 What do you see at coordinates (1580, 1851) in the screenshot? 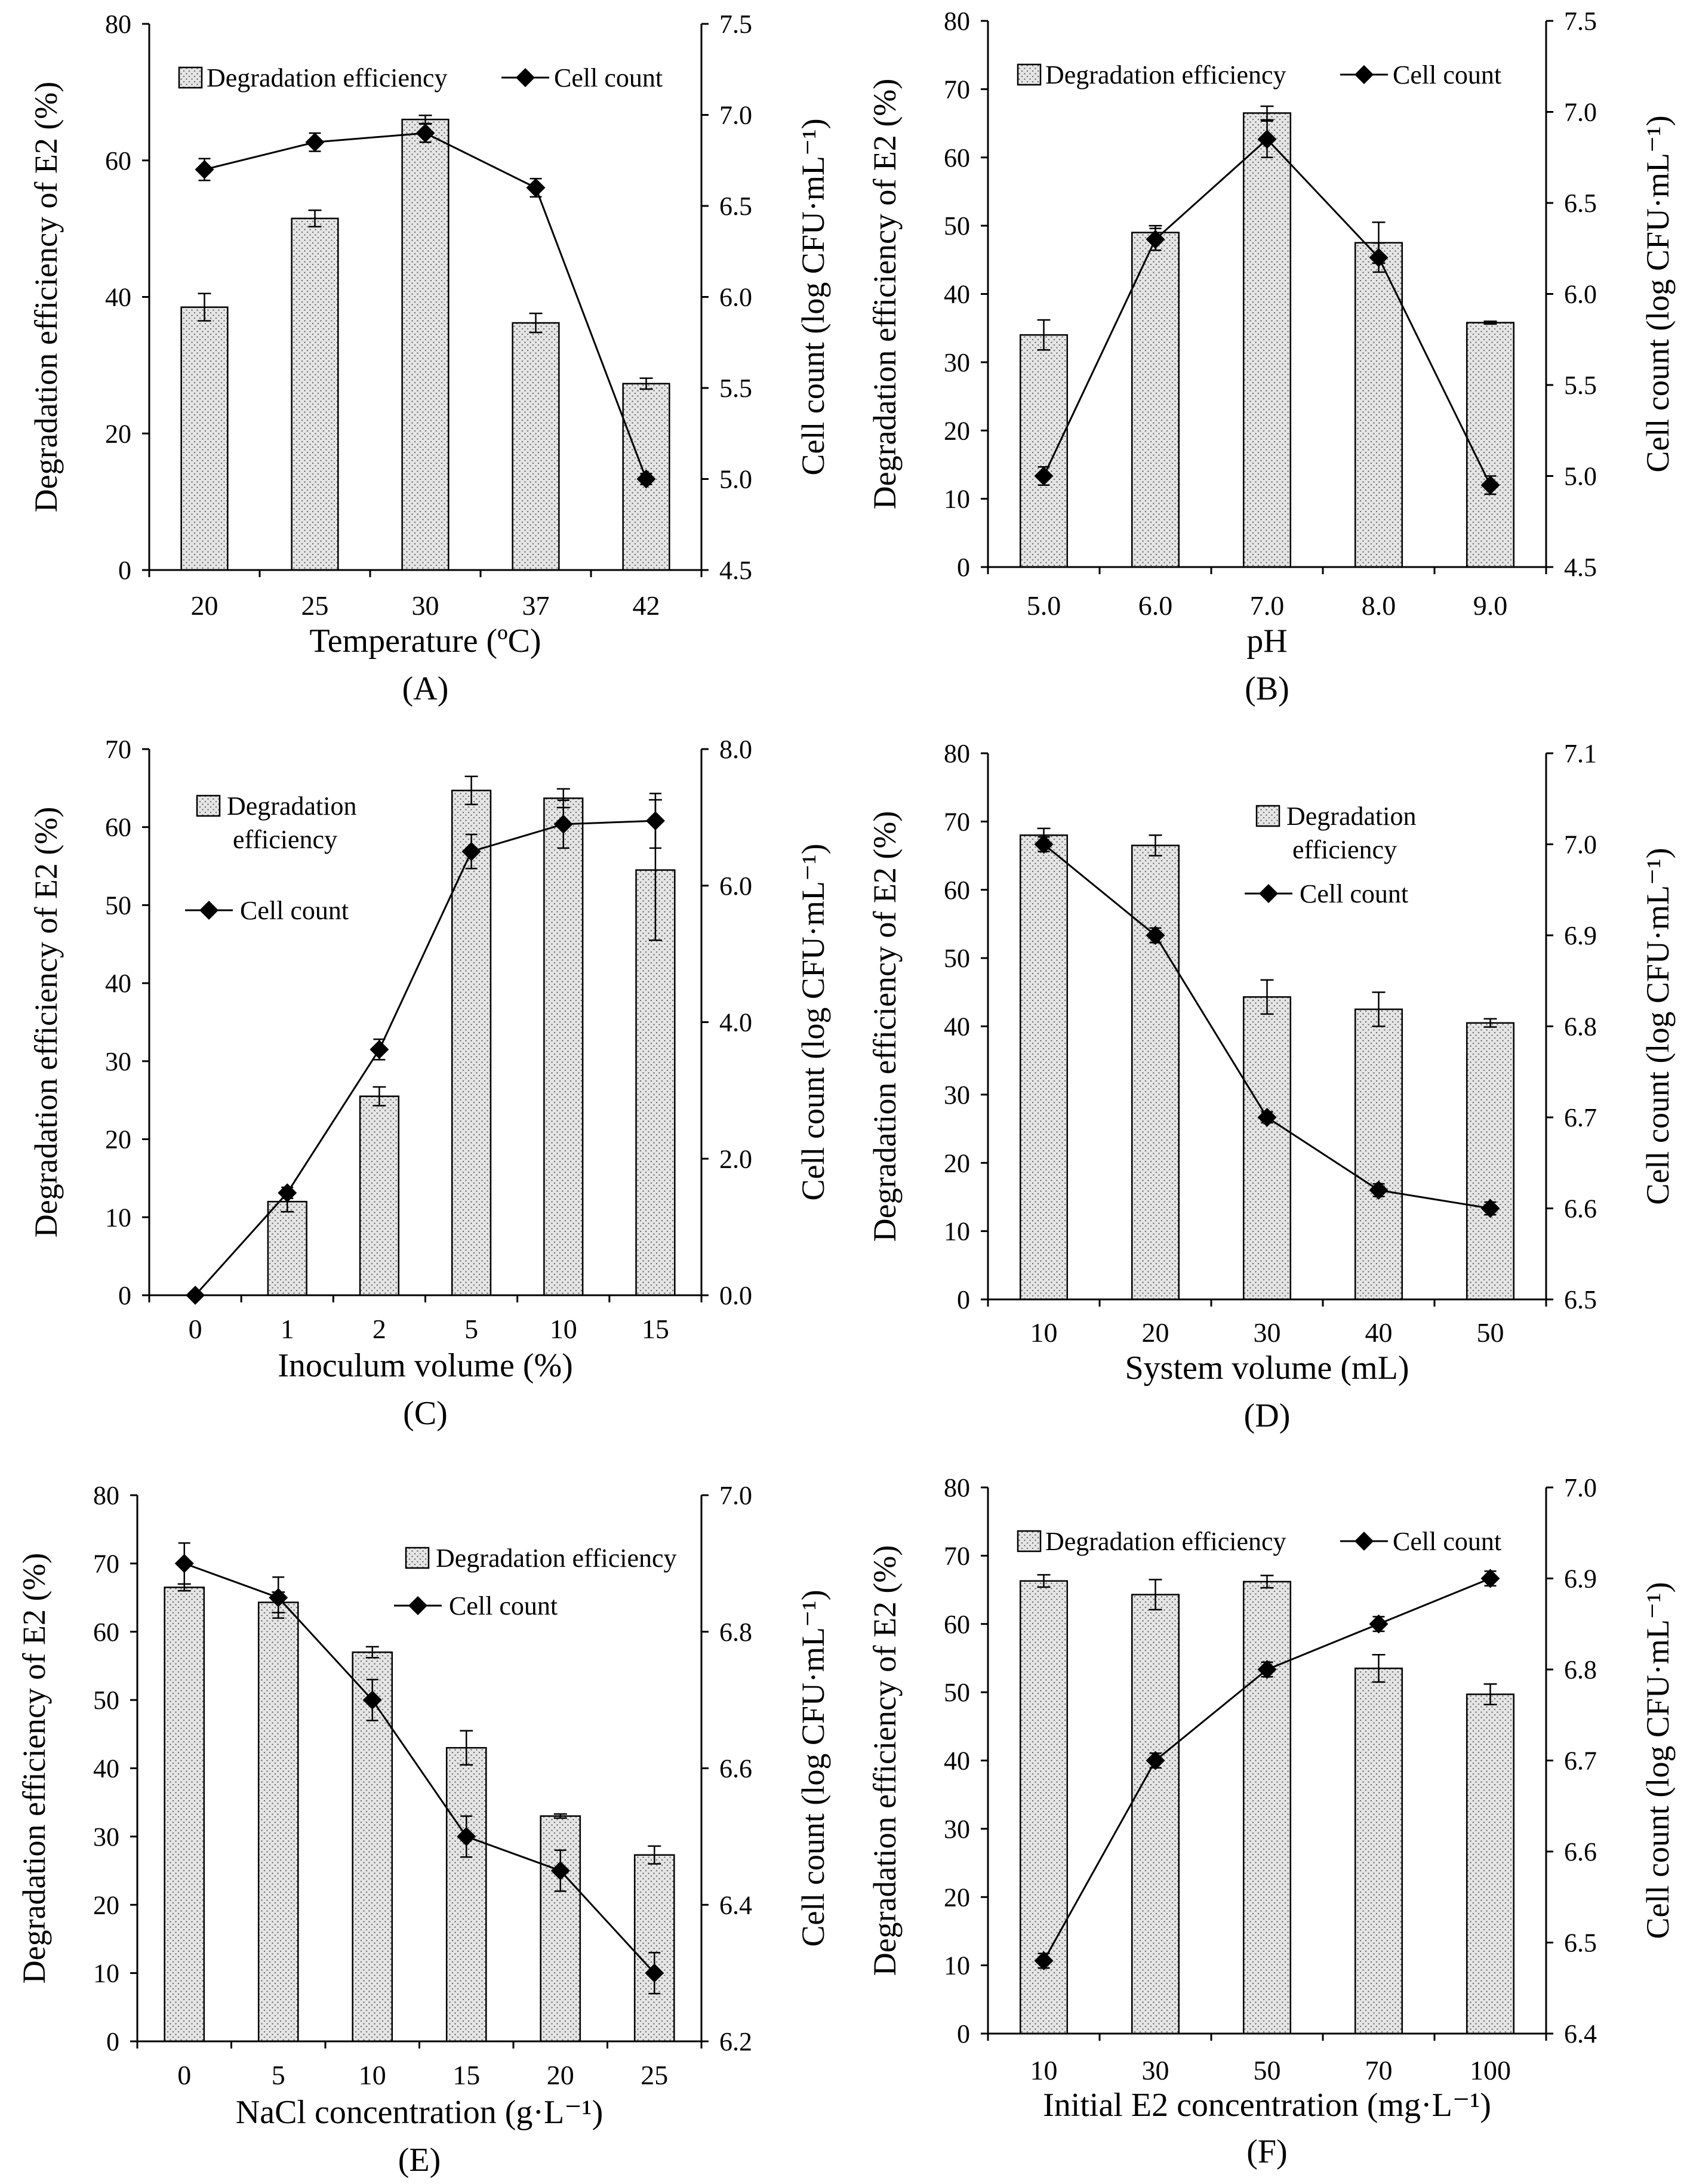
I see `y-tick-label-right-F-6.6: 6.6` at bounding box center [1580, 1851].